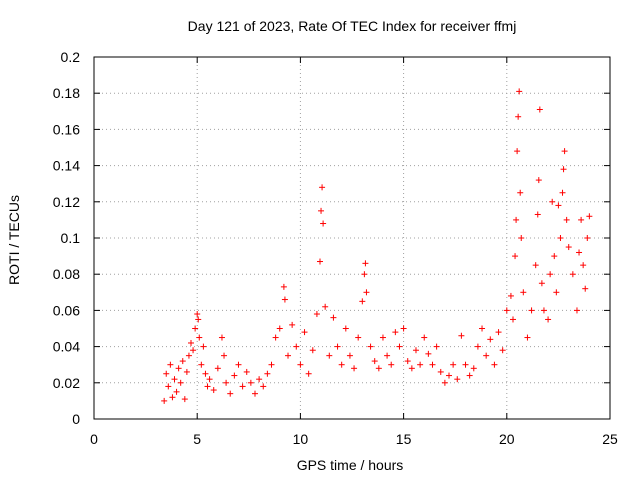  What do you see at coordinates (66, 347) in the screenshot?
I see `y-tick-label: 0.04` at bounding box center [66, 347].